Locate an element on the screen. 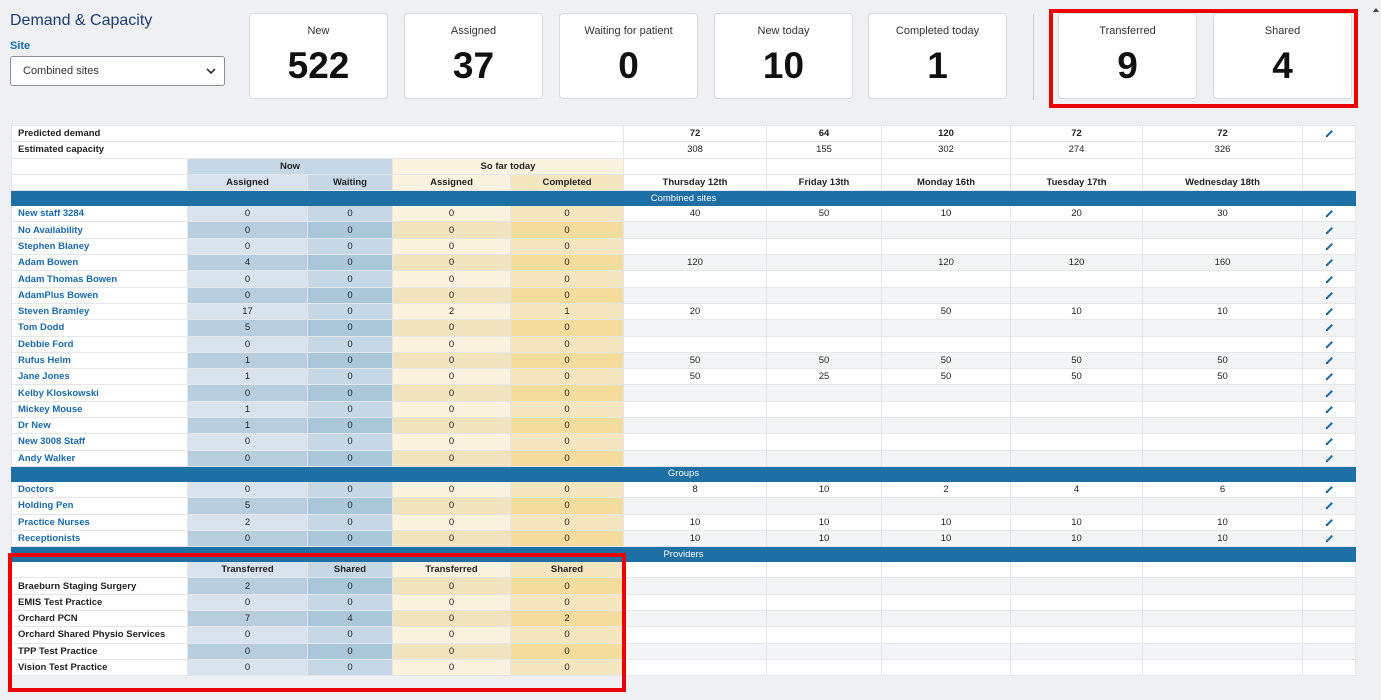 The width and height of the screenshot is (1381, 700). site-select-value: Combined sites is located at coordinates (61, 71).